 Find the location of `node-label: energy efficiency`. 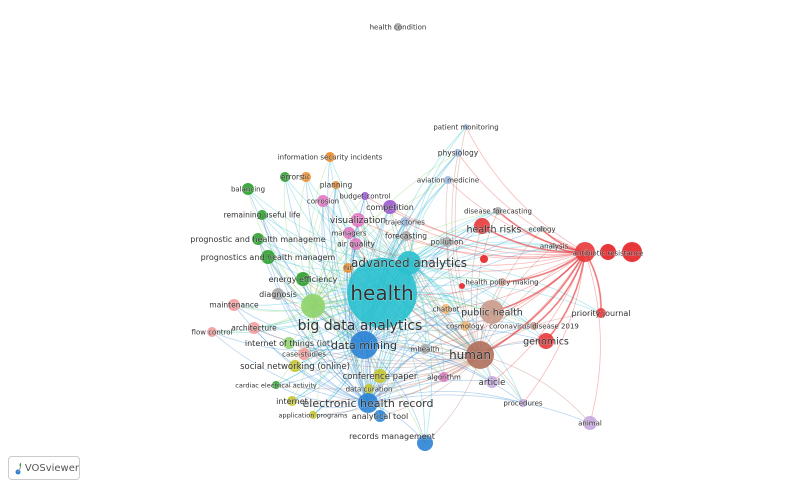

node-label: energy efficiency is located at coordinates (303, 279).